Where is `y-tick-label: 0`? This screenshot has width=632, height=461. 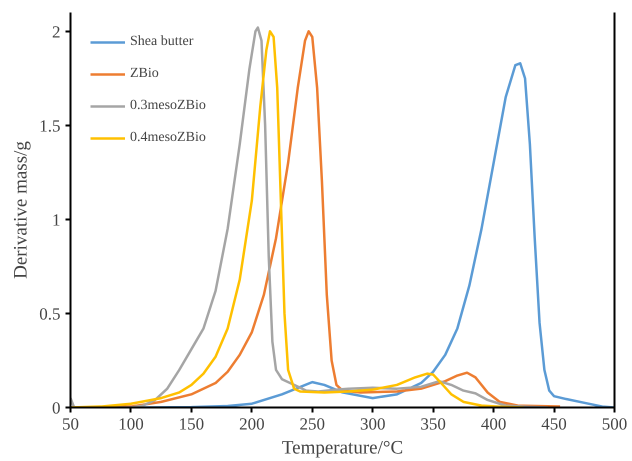 y-tick-label: 0 is located at coordinates (56, 408).